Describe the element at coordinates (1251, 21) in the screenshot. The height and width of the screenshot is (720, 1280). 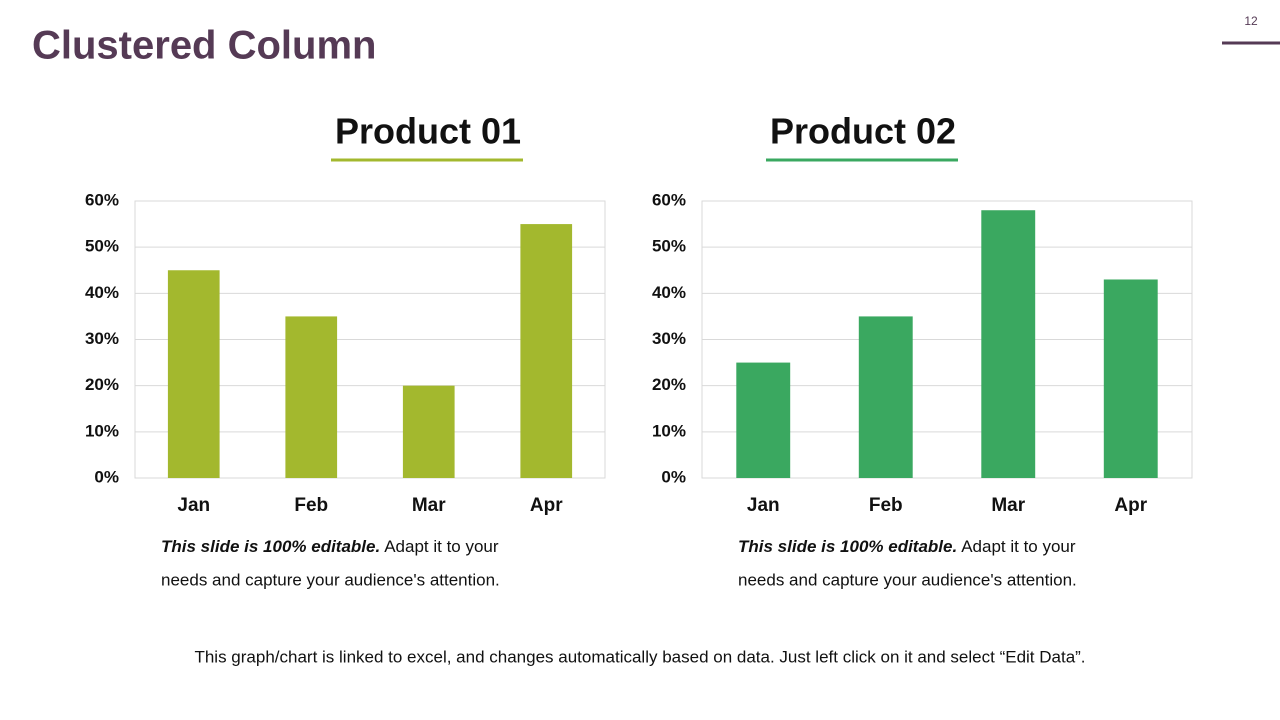
I see `page-number: 12` at that location.